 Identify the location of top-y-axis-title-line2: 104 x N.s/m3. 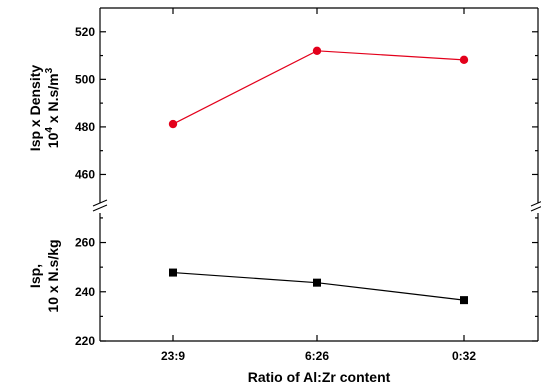
(52, 107).